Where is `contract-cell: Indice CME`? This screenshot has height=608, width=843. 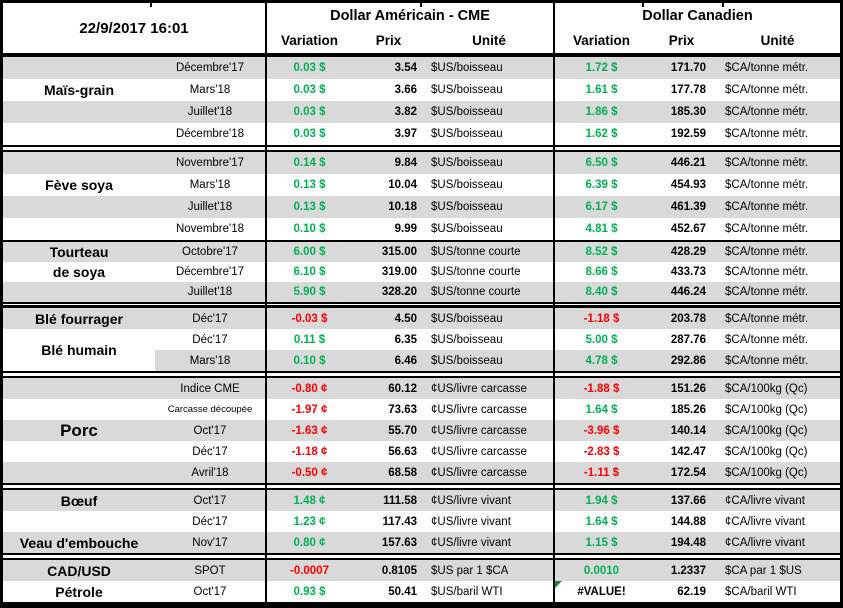
contract-cell: Indice CME is located at coordinates (210, 388).